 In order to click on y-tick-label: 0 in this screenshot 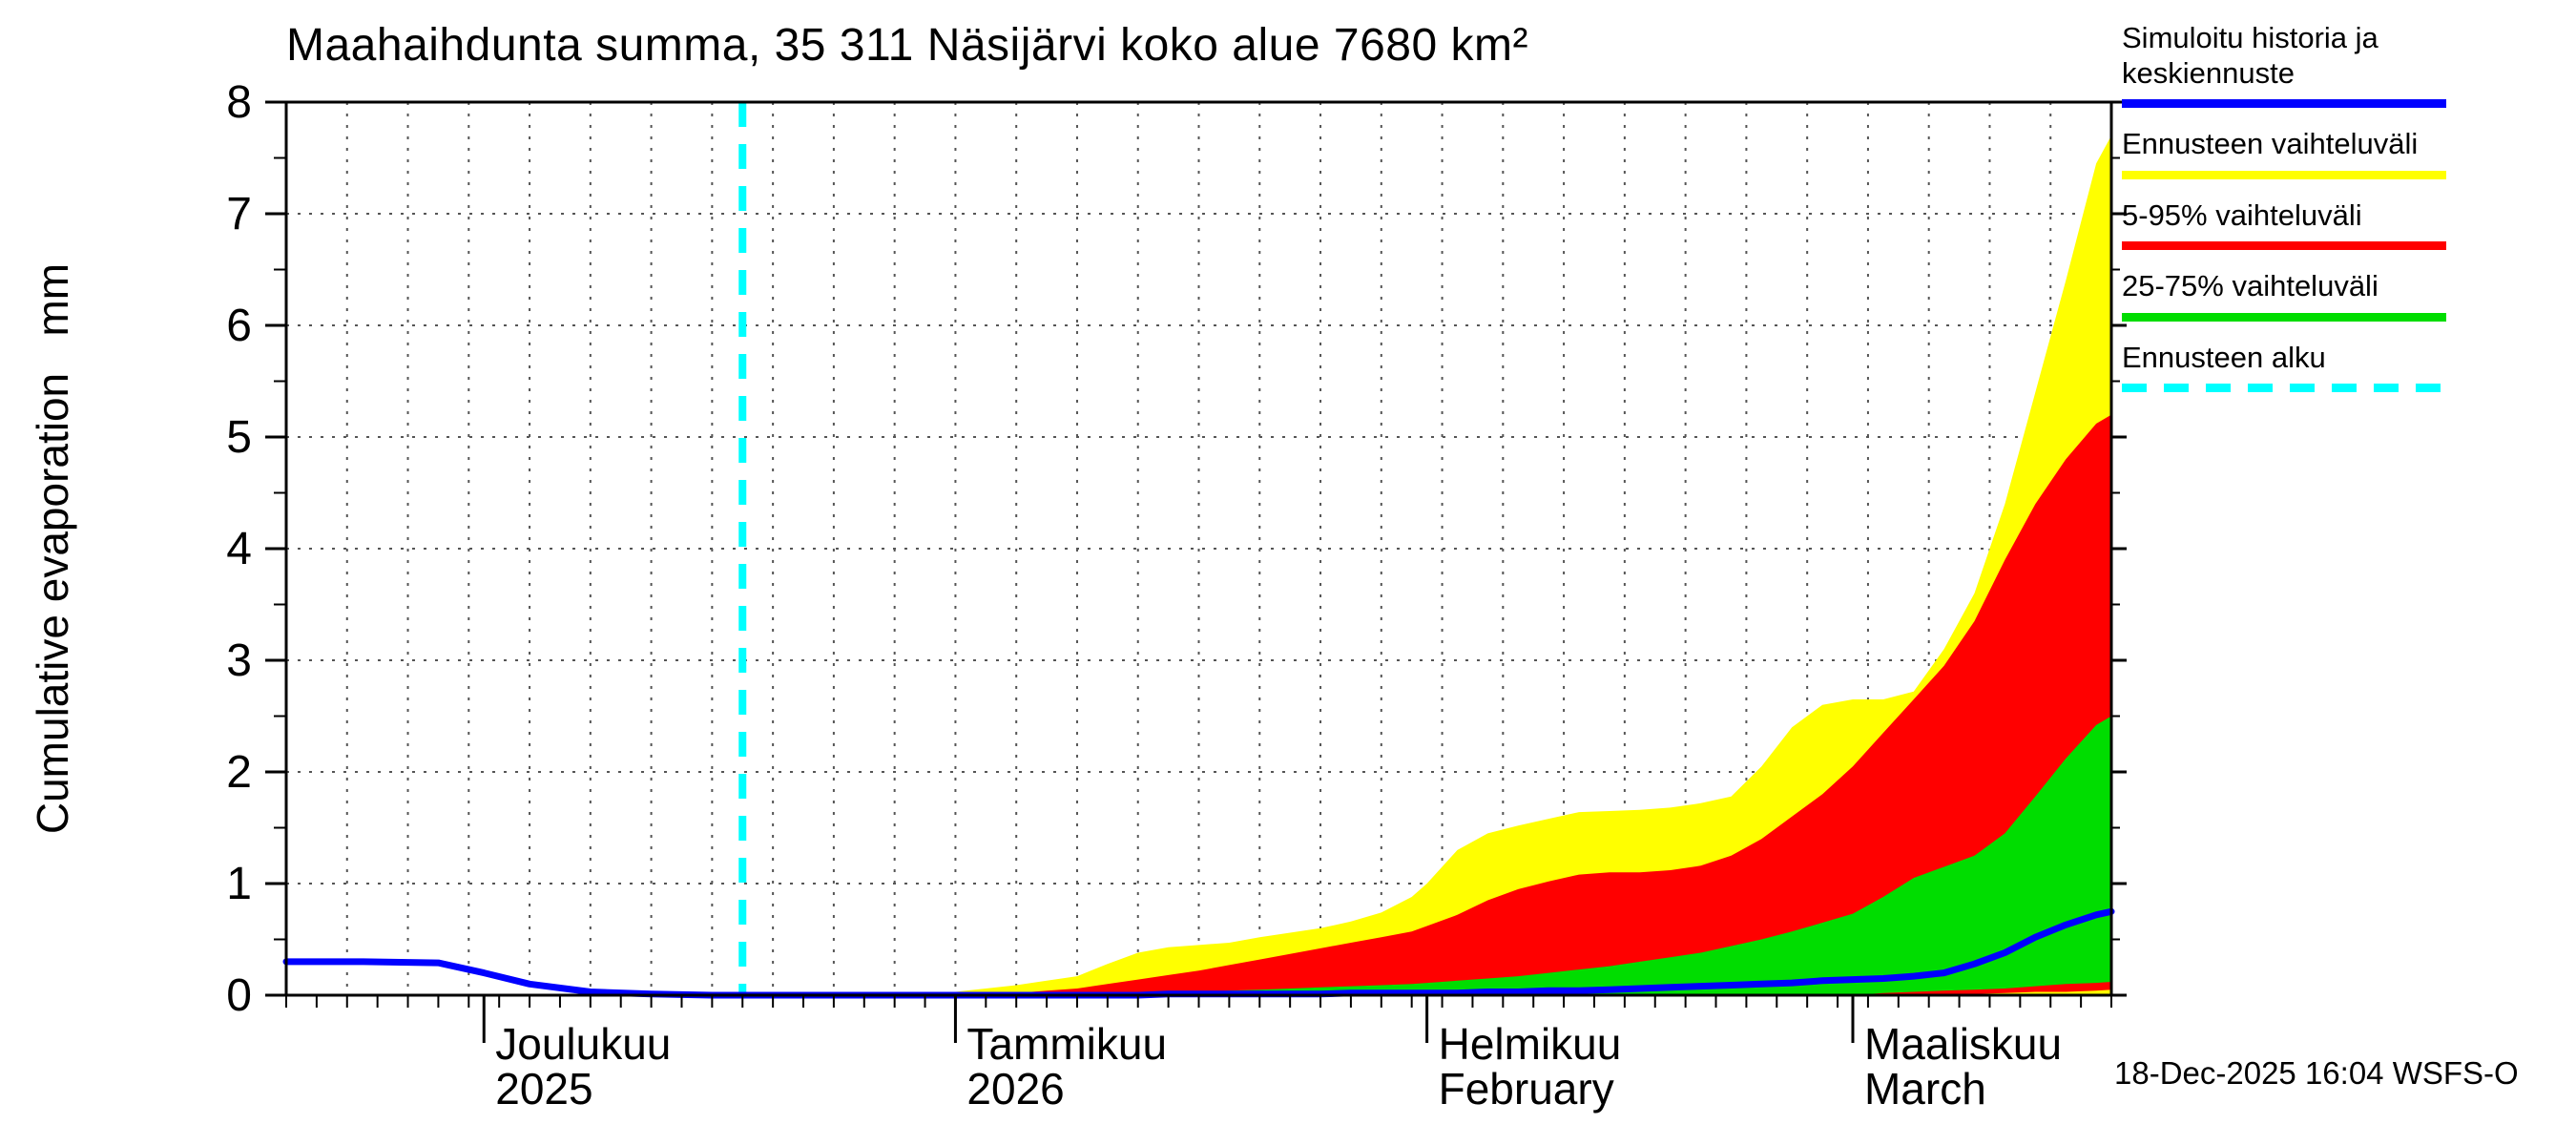, I will do `click(239, 996)`.